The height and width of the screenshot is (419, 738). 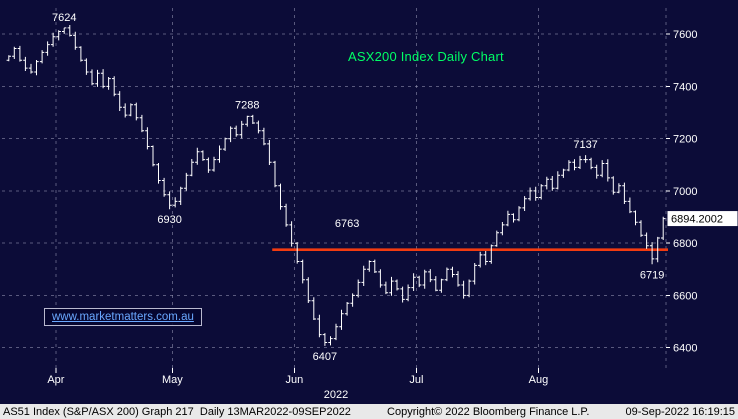 I want to click on level-annotation: 6763, so click(x=347, y=224).